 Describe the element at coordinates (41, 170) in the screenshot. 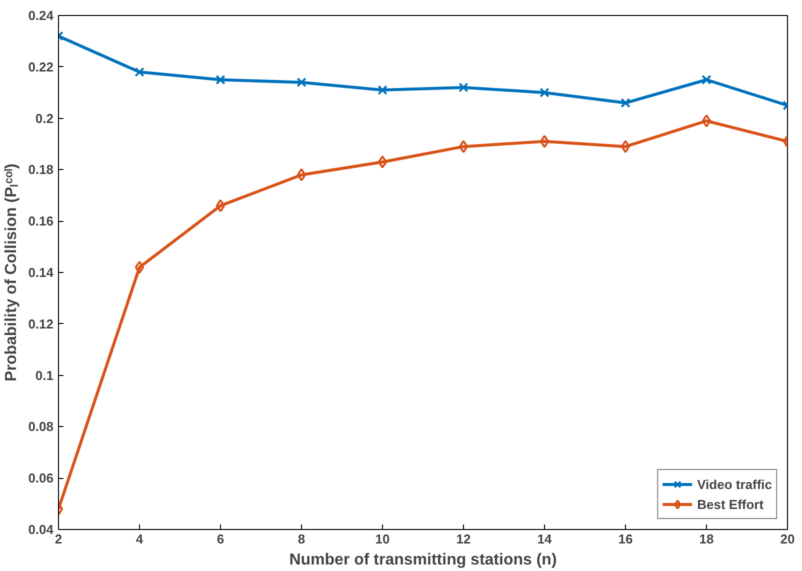

I see `y-tick-label: 0.18` at that location.